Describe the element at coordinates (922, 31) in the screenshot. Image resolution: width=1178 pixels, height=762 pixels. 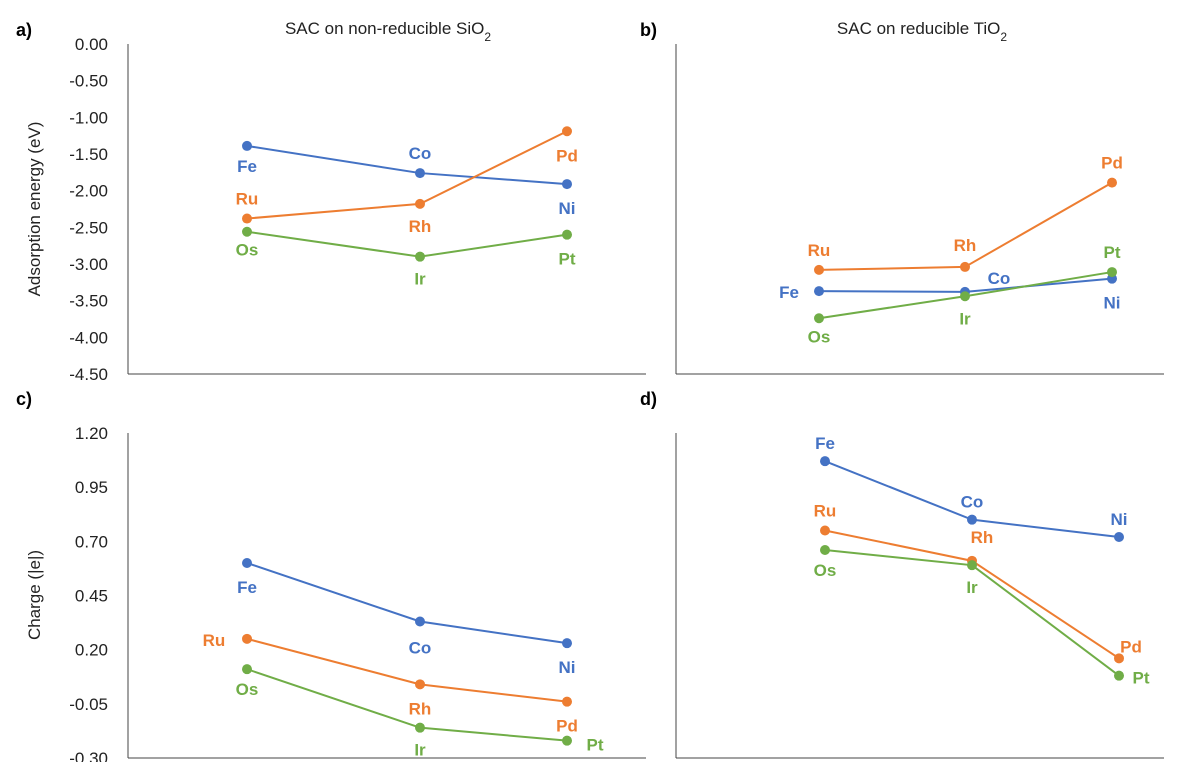
I see `chart-title: SAC on reducible TiO2` at that location.